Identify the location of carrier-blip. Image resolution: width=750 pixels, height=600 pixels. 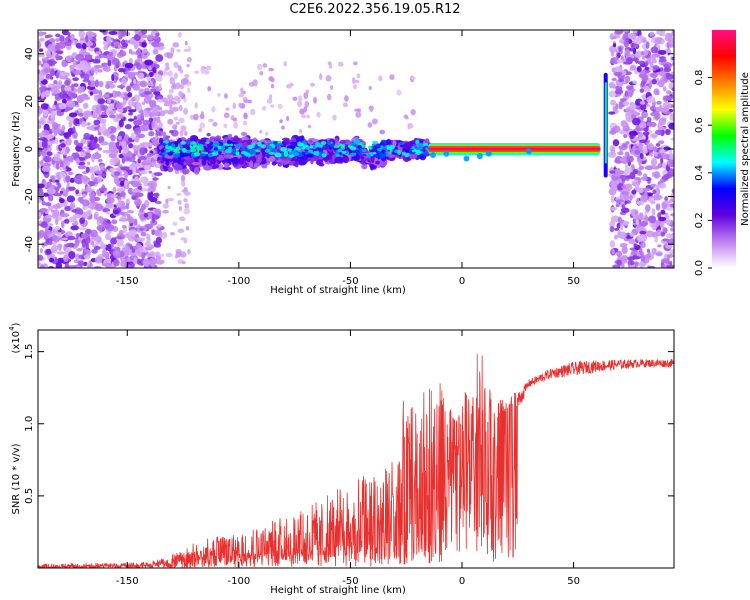
(528, 151).